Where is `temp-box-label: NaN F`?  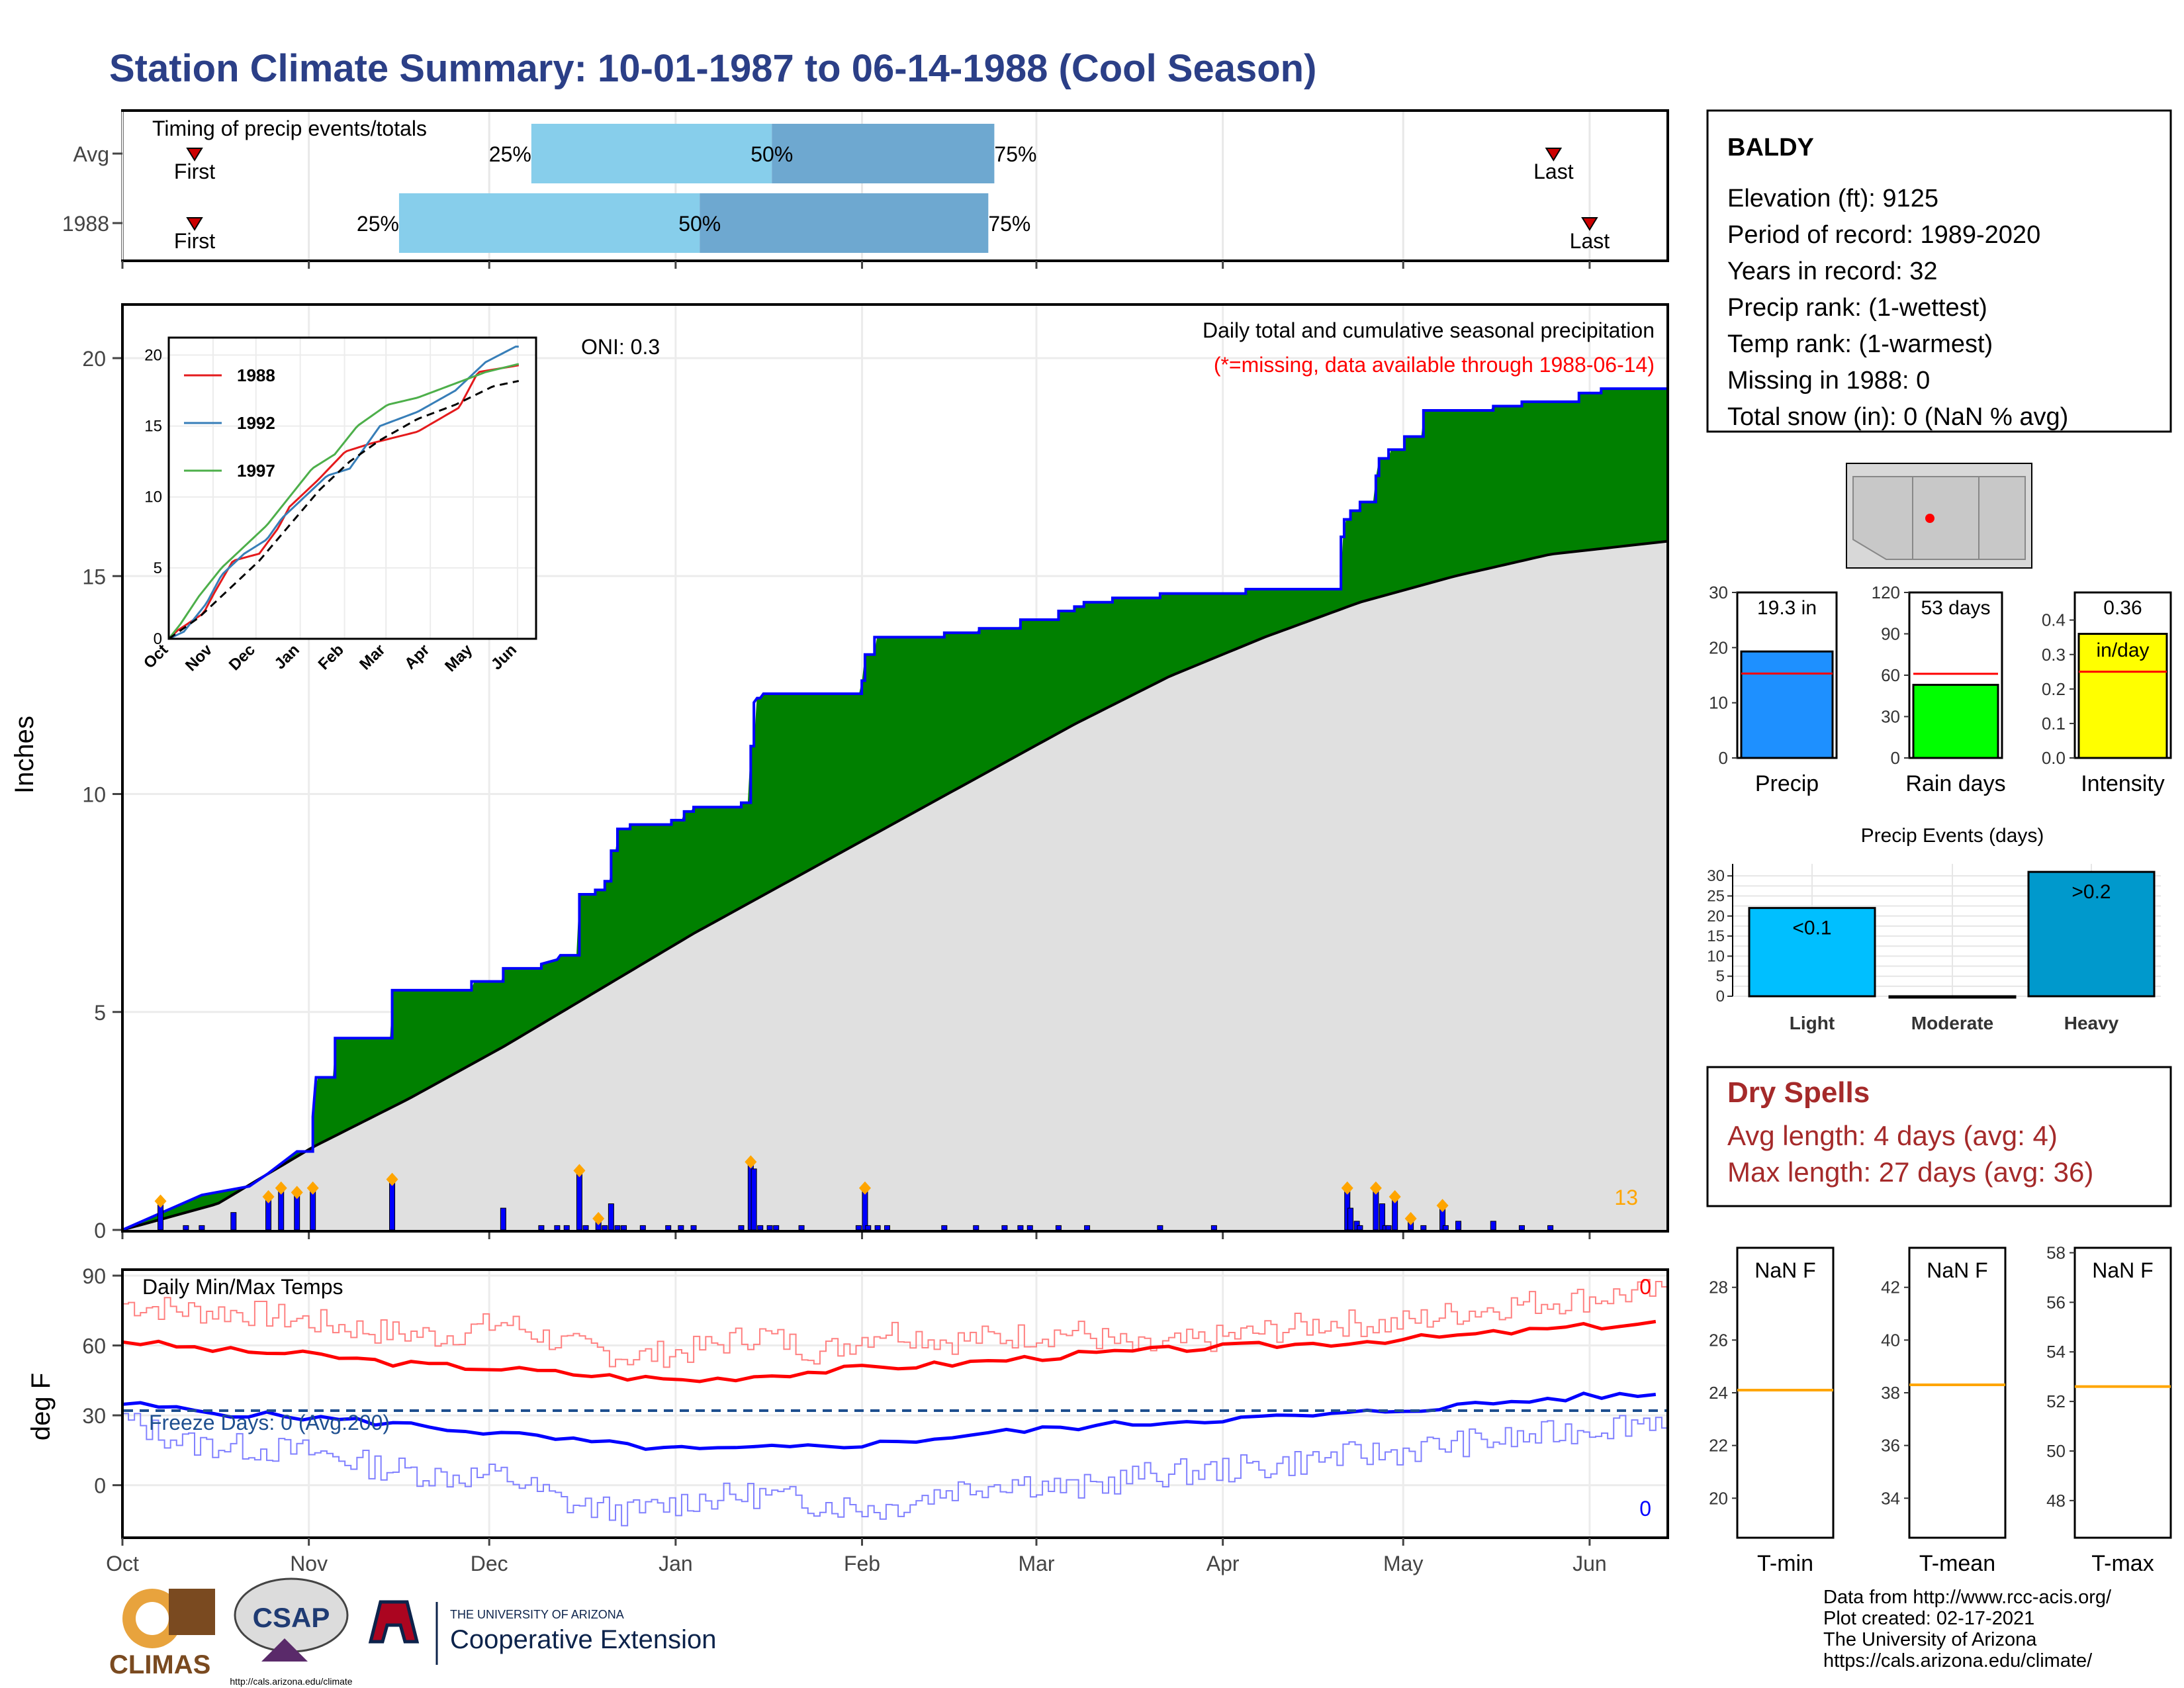 temp-box-label: NaN F is located at coordinates (1957, 1270).